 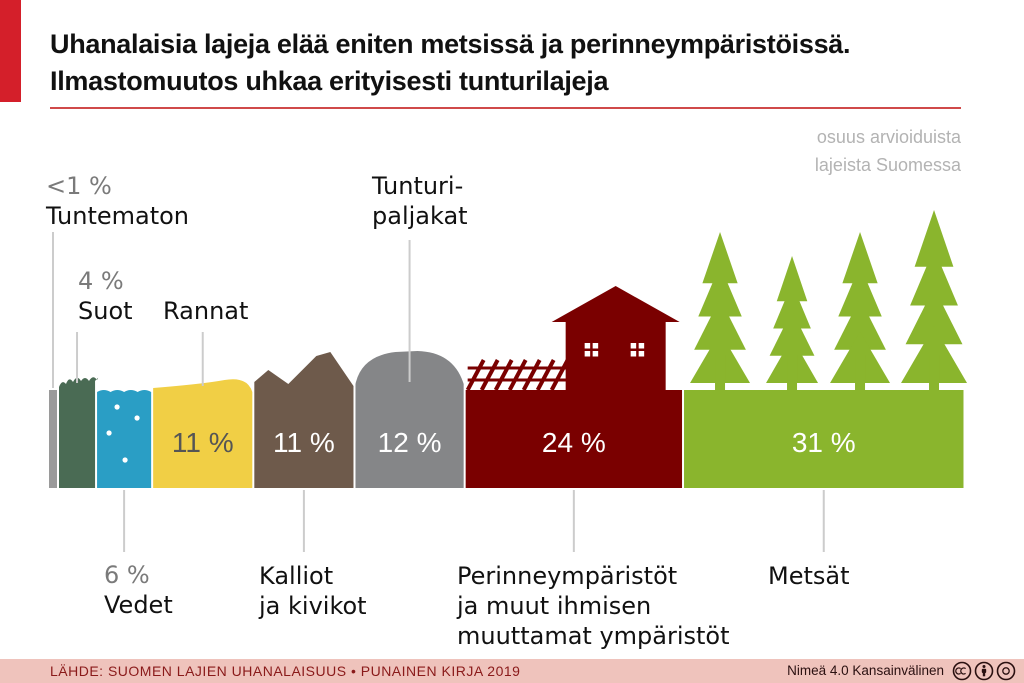 What do you see at coordinates (888, 151) in the screenshot?
I see `chart-subtitle: osuus arvioiduista lajeista Suomessa` at bounding box center [888, 151].